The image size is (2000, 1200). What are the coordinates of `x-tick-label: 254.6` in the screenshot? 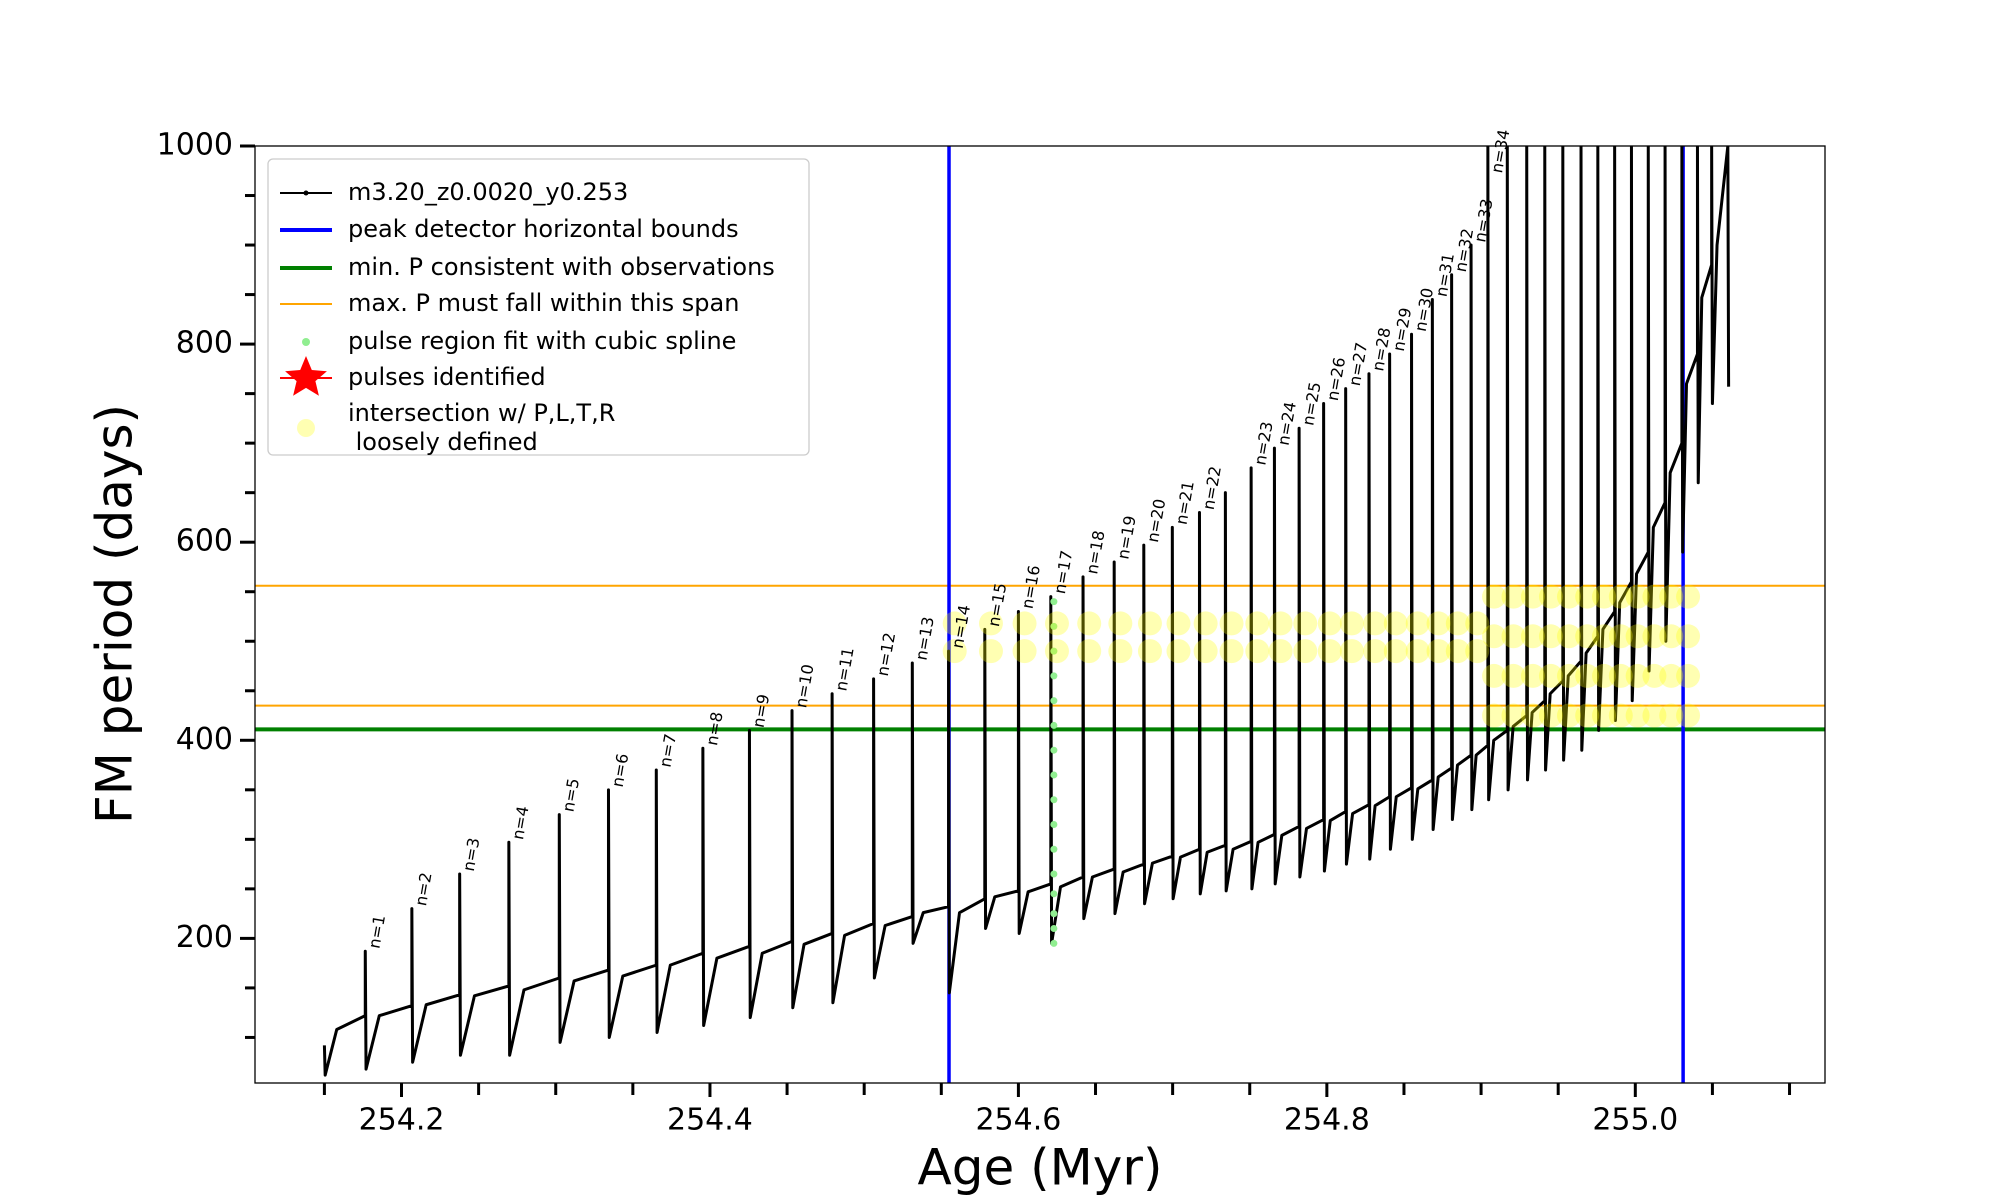 It's located at (1018, 1120).